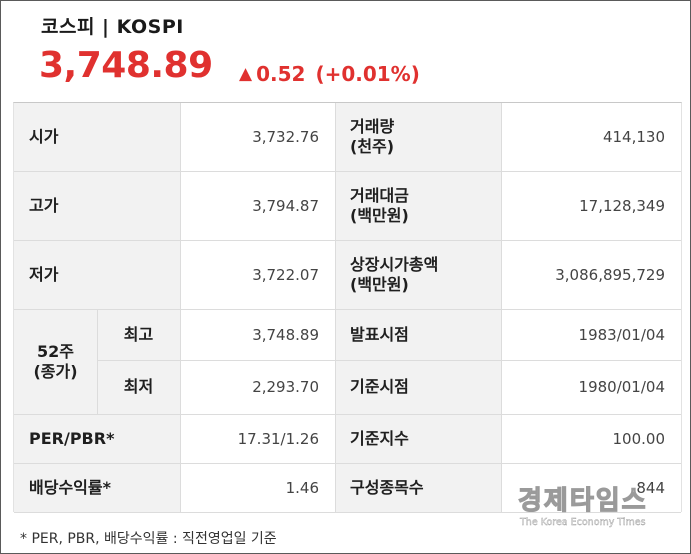 This screenshot has height=554, width=691. I want to click on value-constituents: 844, so click(591, 487).